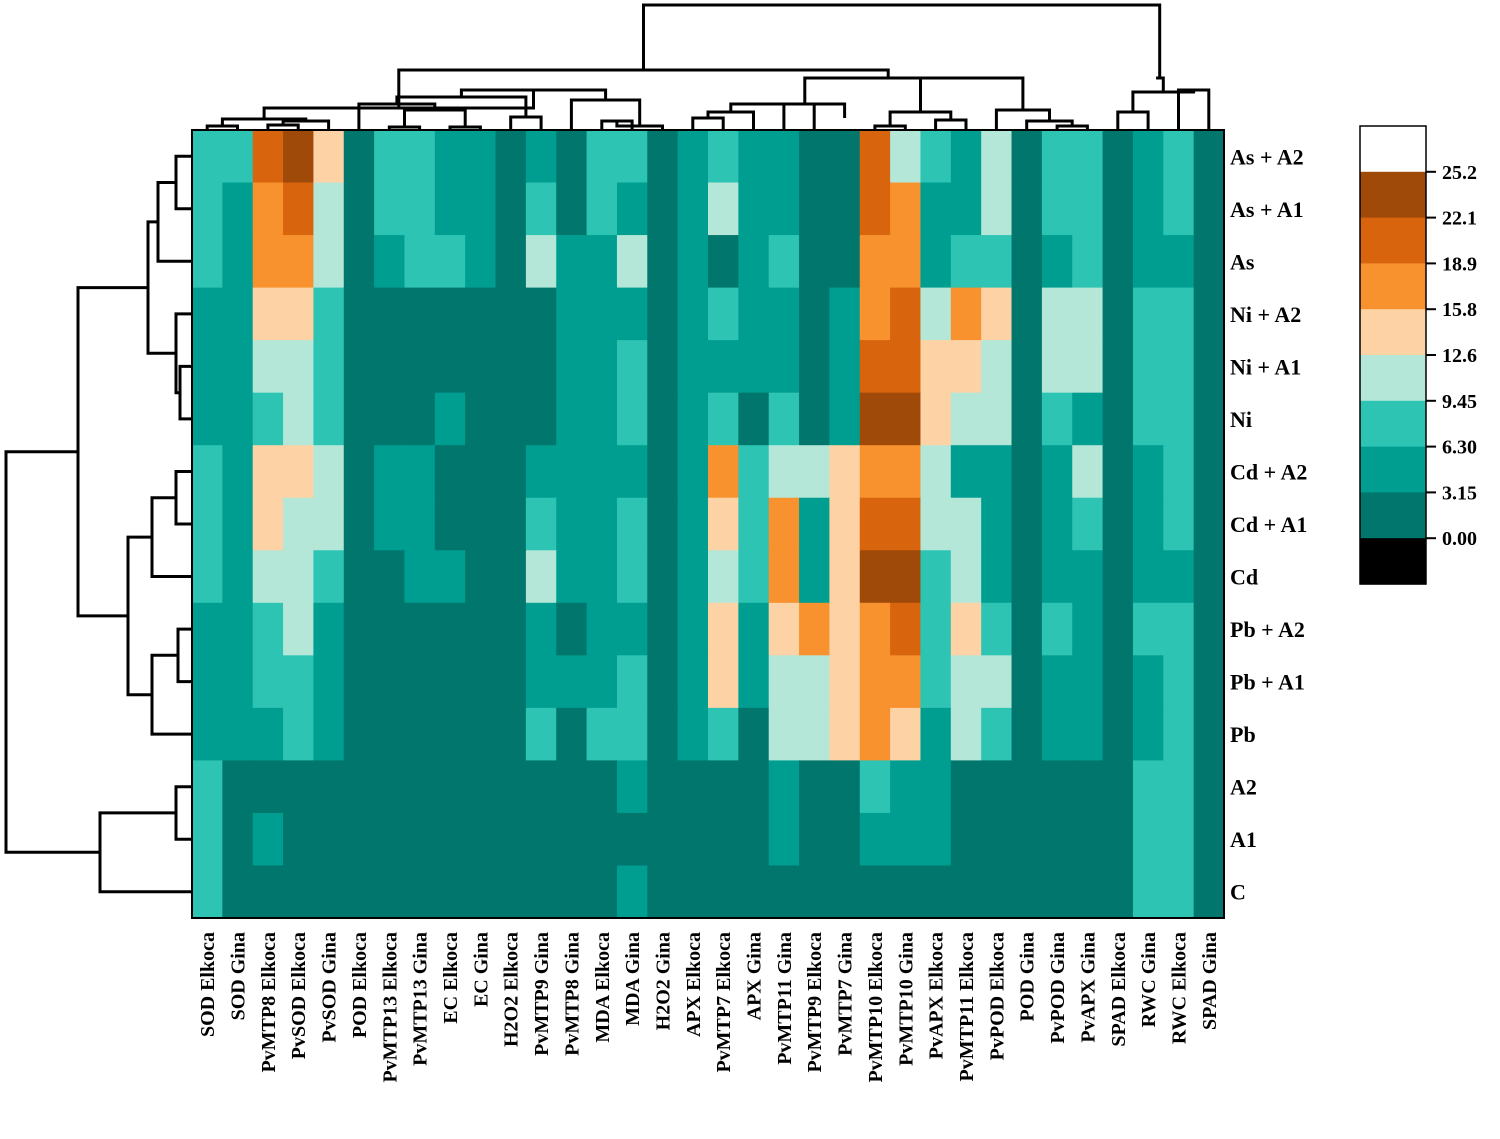  What do you see at coordinates (724, 1002) in the screenshot?
I see `col-label: PvMTP7 Elkoca` at bounding box center [724, 1002].